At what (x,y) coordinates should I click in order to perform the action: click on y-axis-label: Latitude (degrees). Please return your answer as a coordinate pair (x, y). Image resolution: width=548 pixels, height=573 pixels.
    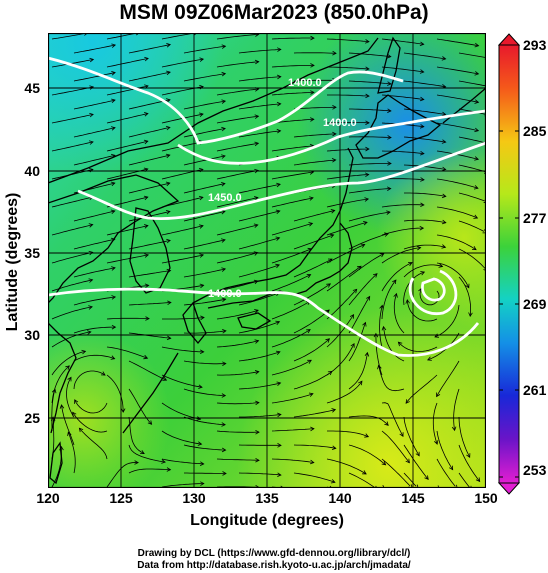
    Looking at the image, I should click on (12, 262).